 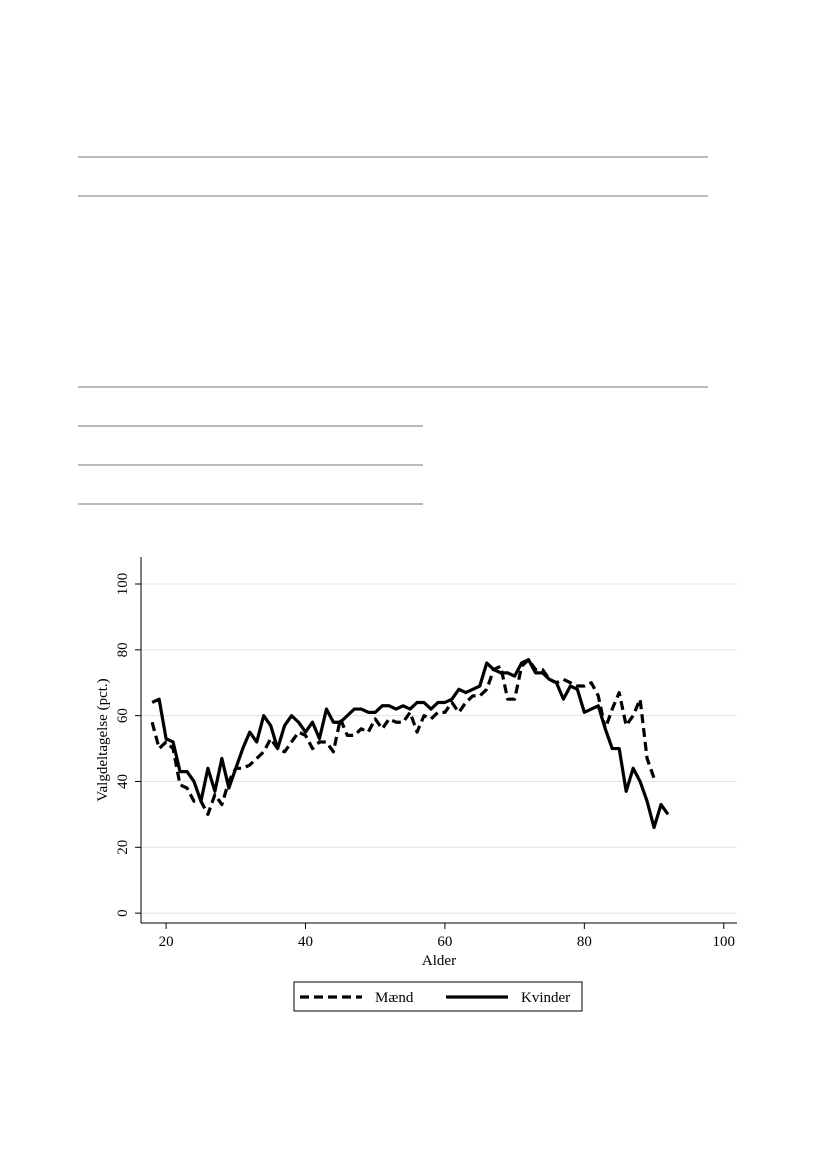 I want to click on y-tick-label: 80, so click(x=123, y=649).